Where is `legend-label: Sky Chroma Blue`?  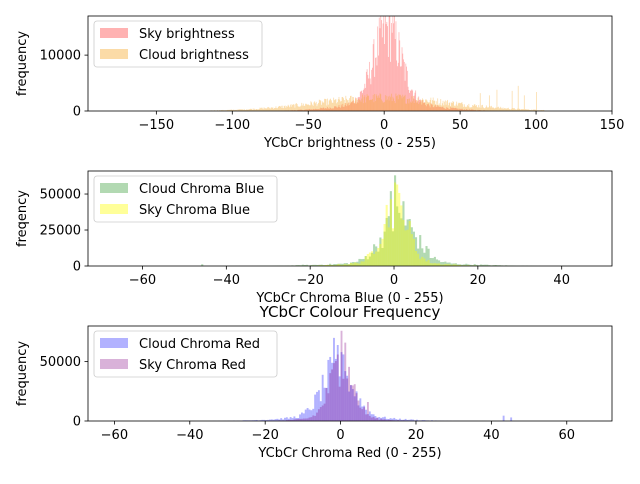
legend-label: Sky Chroma Blue is located at coordinates (194, 210).